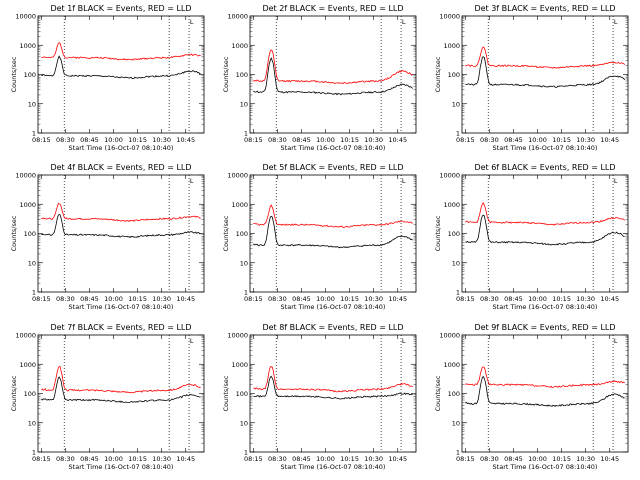 This screenshot has width=640, height=480. I want to click on chart-title: Det 9f BLACK = Events, RED = LLD, so click(544, 327).